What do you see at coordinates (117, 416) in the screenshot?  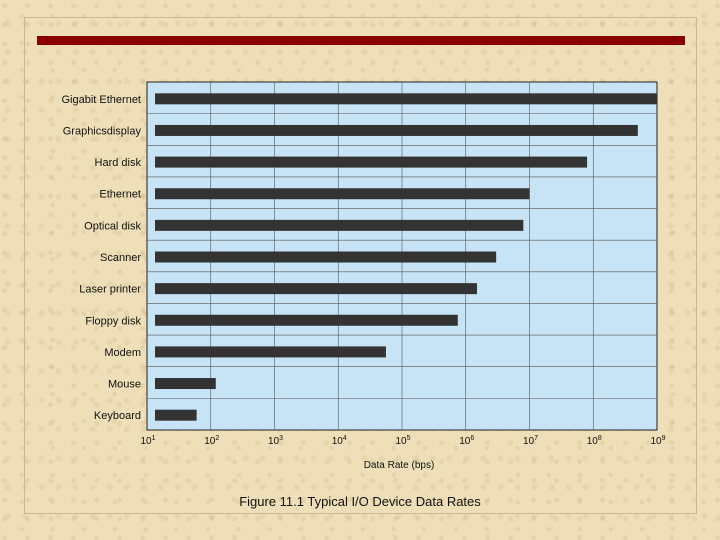 I see `category-label: Keyboard` at bounding box center [117, 416].